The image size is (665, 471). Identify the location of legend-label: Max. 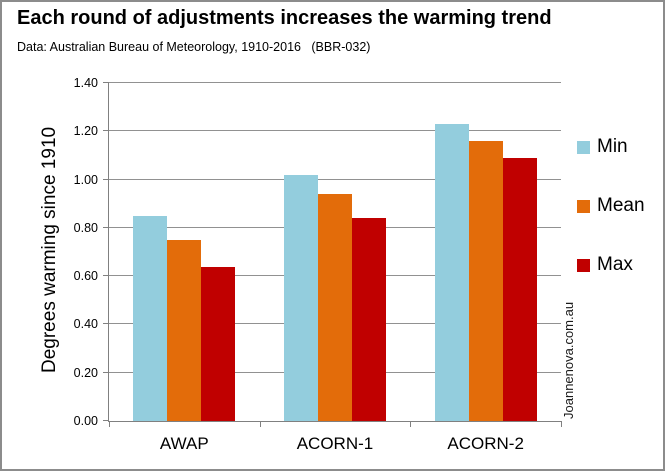
(615, 264).